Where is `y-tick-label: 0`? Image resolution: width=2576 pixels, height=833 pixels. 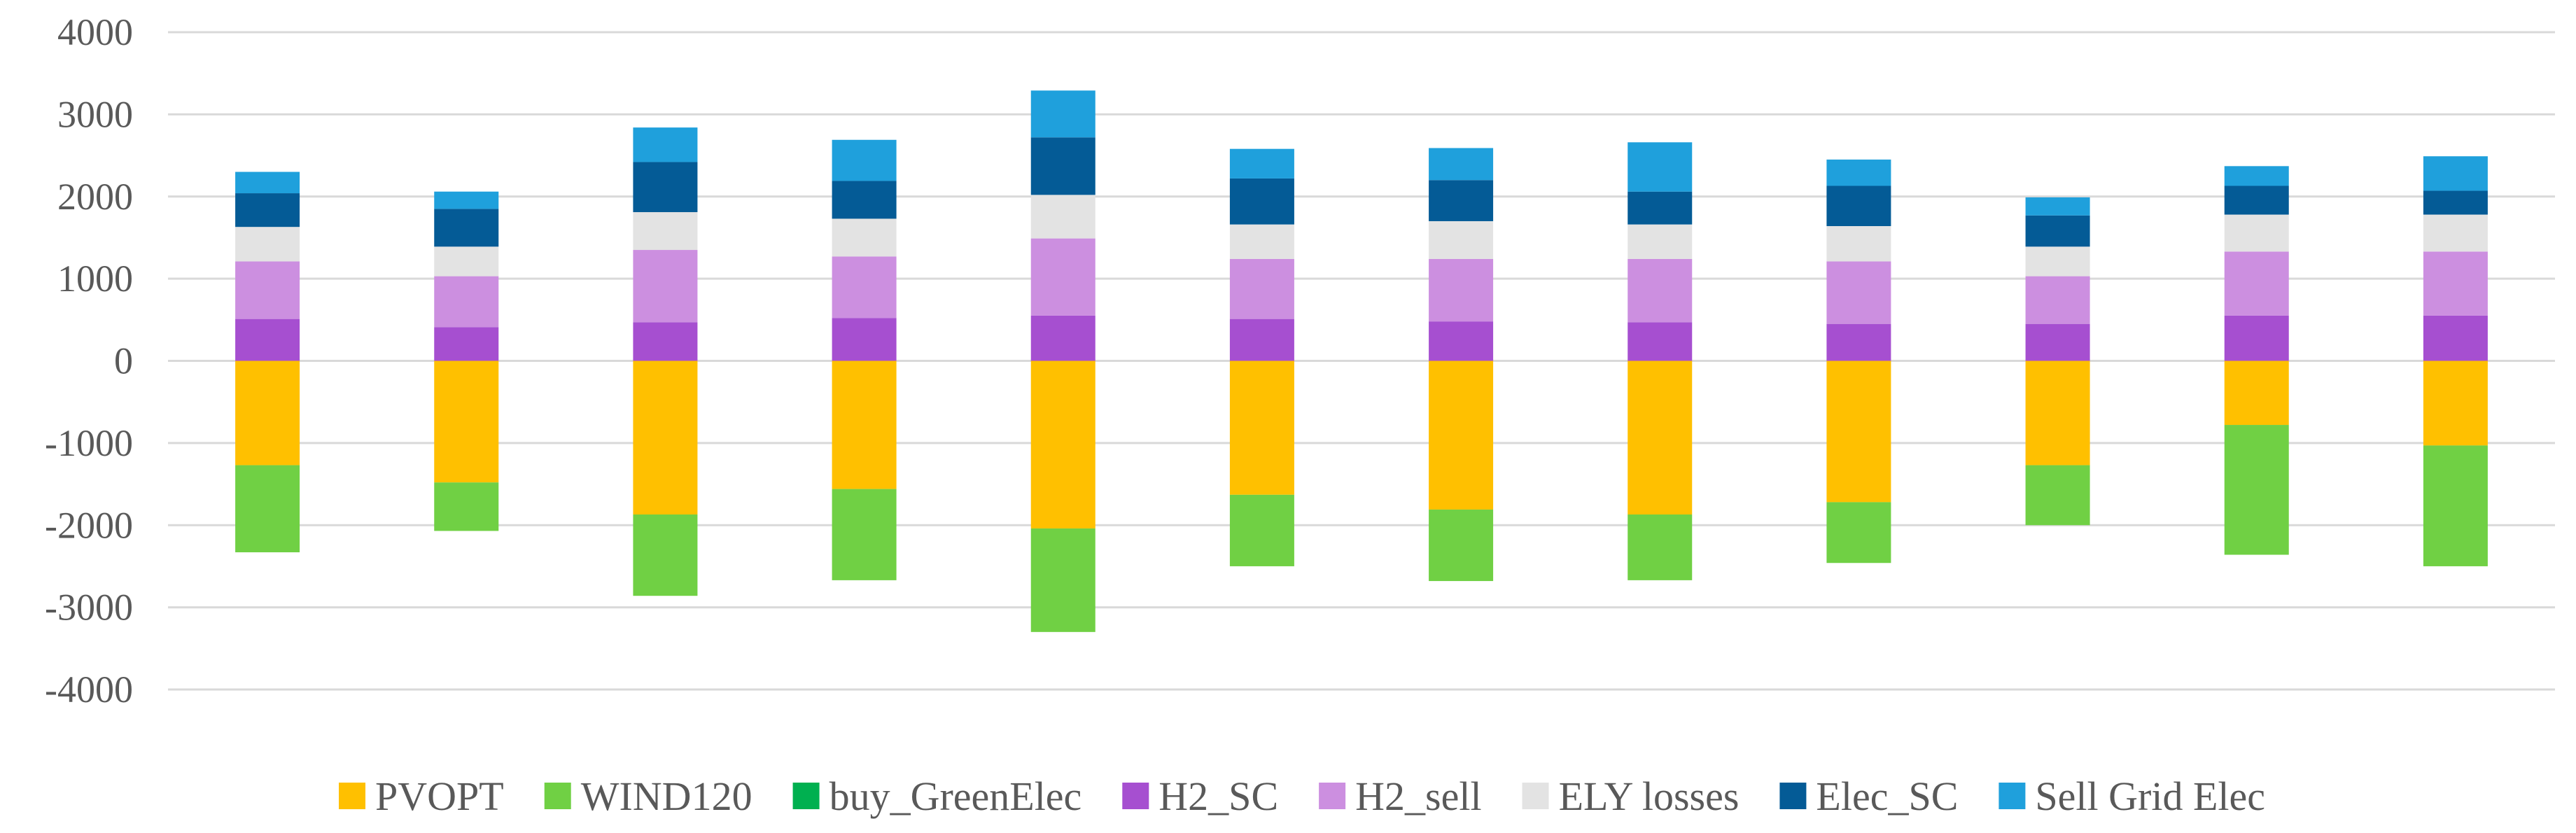
y-tick-label: 0 is located at coordinates (123, 361).